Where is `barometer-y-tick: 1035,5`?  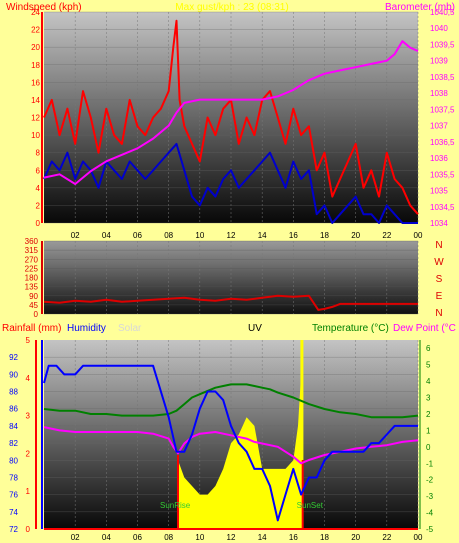
barometer-y-tick: 1035,5 is located at coordinates (442, 174).